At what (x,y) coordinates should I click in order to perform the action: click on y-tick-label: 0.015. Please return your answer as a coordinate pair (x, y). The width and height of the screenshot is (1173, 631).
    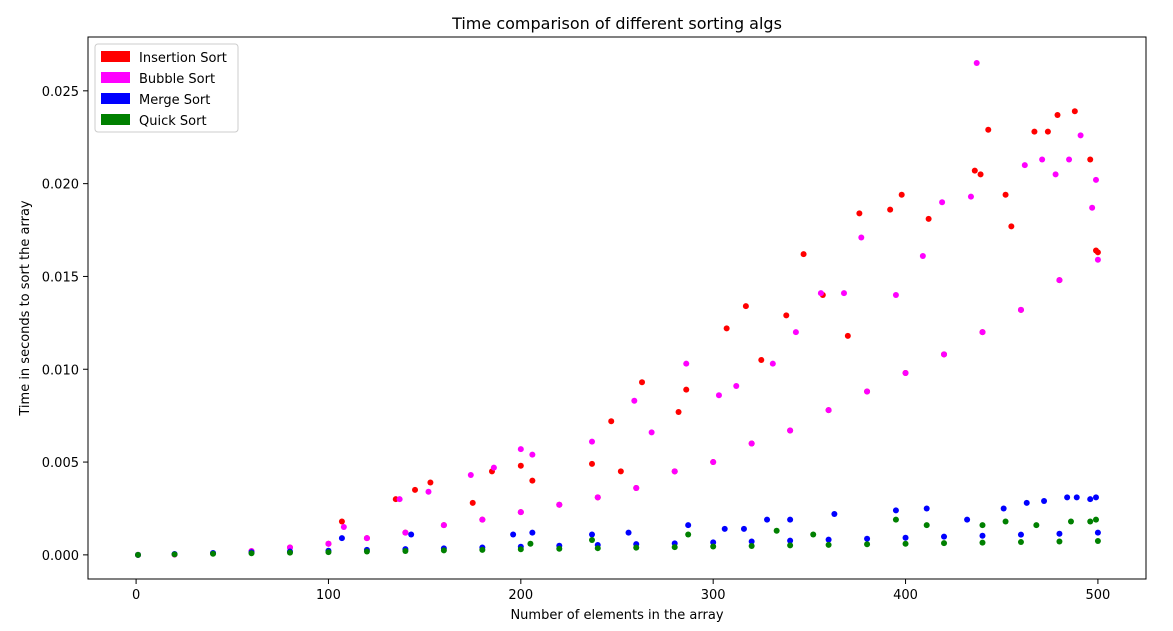
    Looking at the image, I should click on (60, 277).